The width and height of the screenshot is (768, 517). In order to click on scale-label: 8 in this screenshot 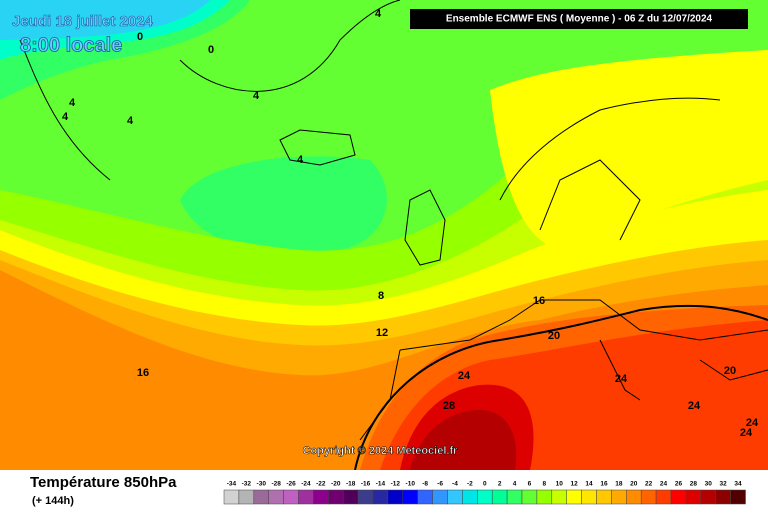, I will do `click(545, 484)`.